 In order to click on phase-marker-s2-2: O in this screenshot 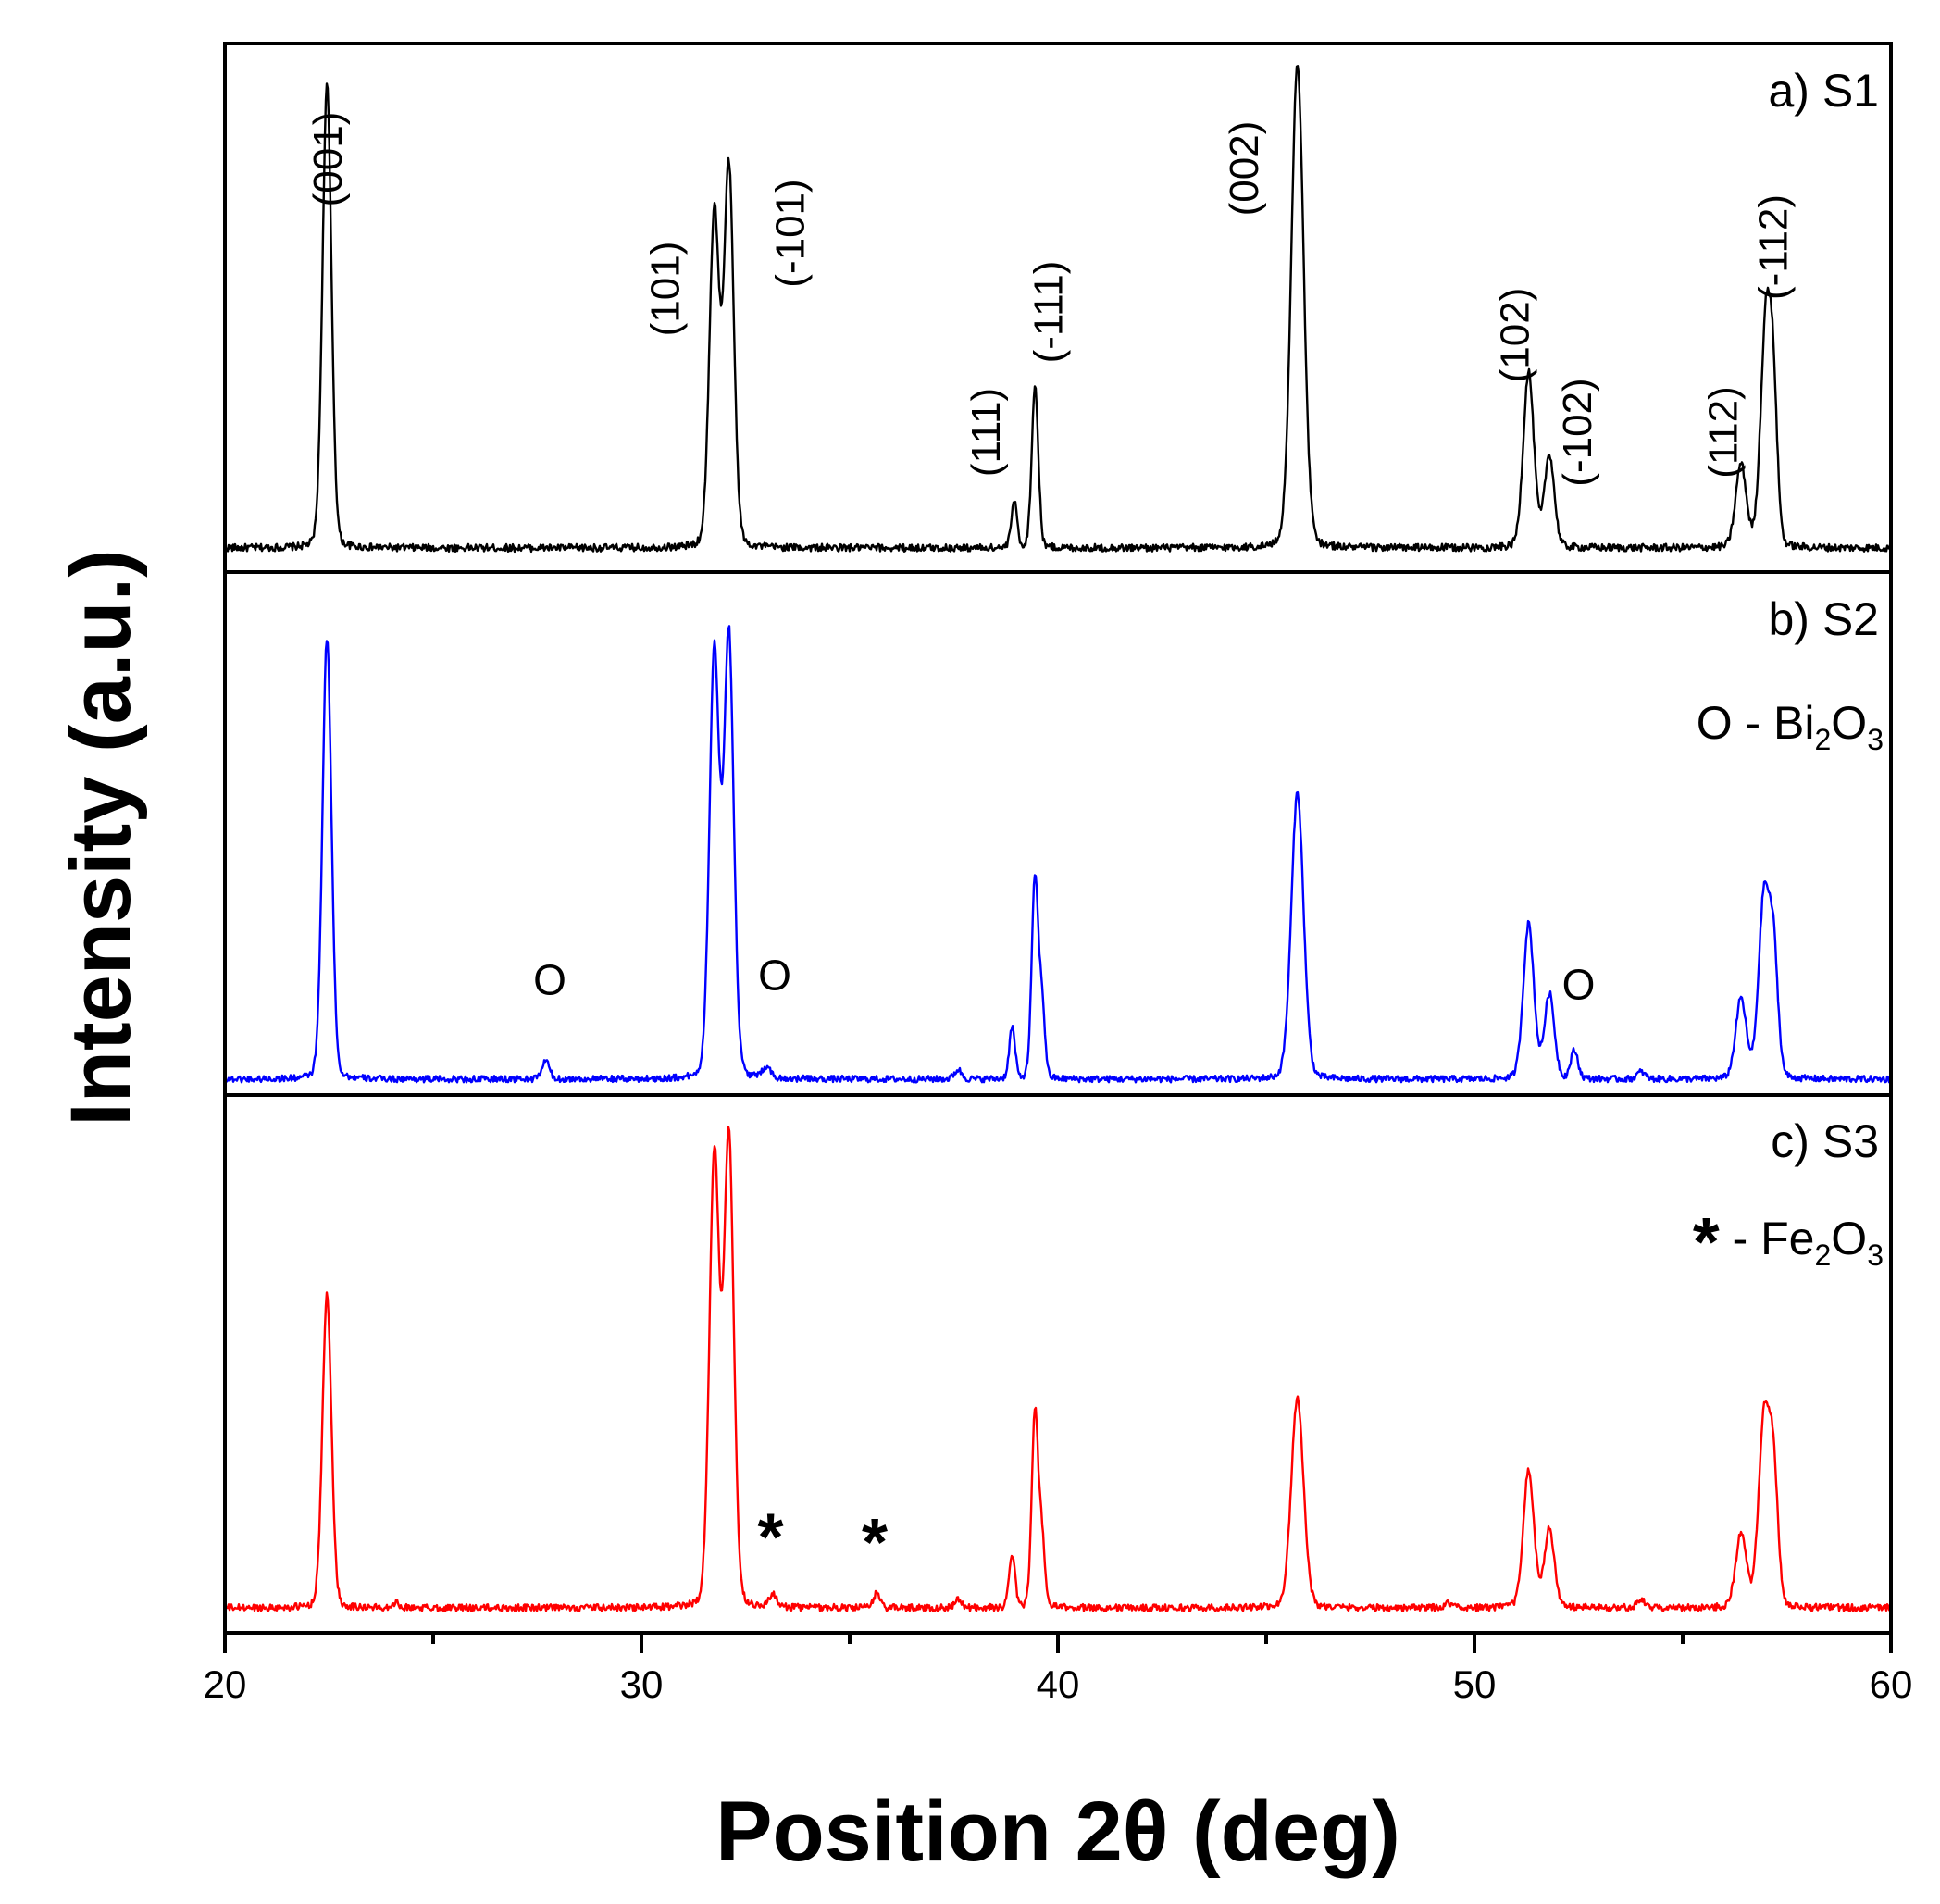, I will do `click(1579, 985)`.